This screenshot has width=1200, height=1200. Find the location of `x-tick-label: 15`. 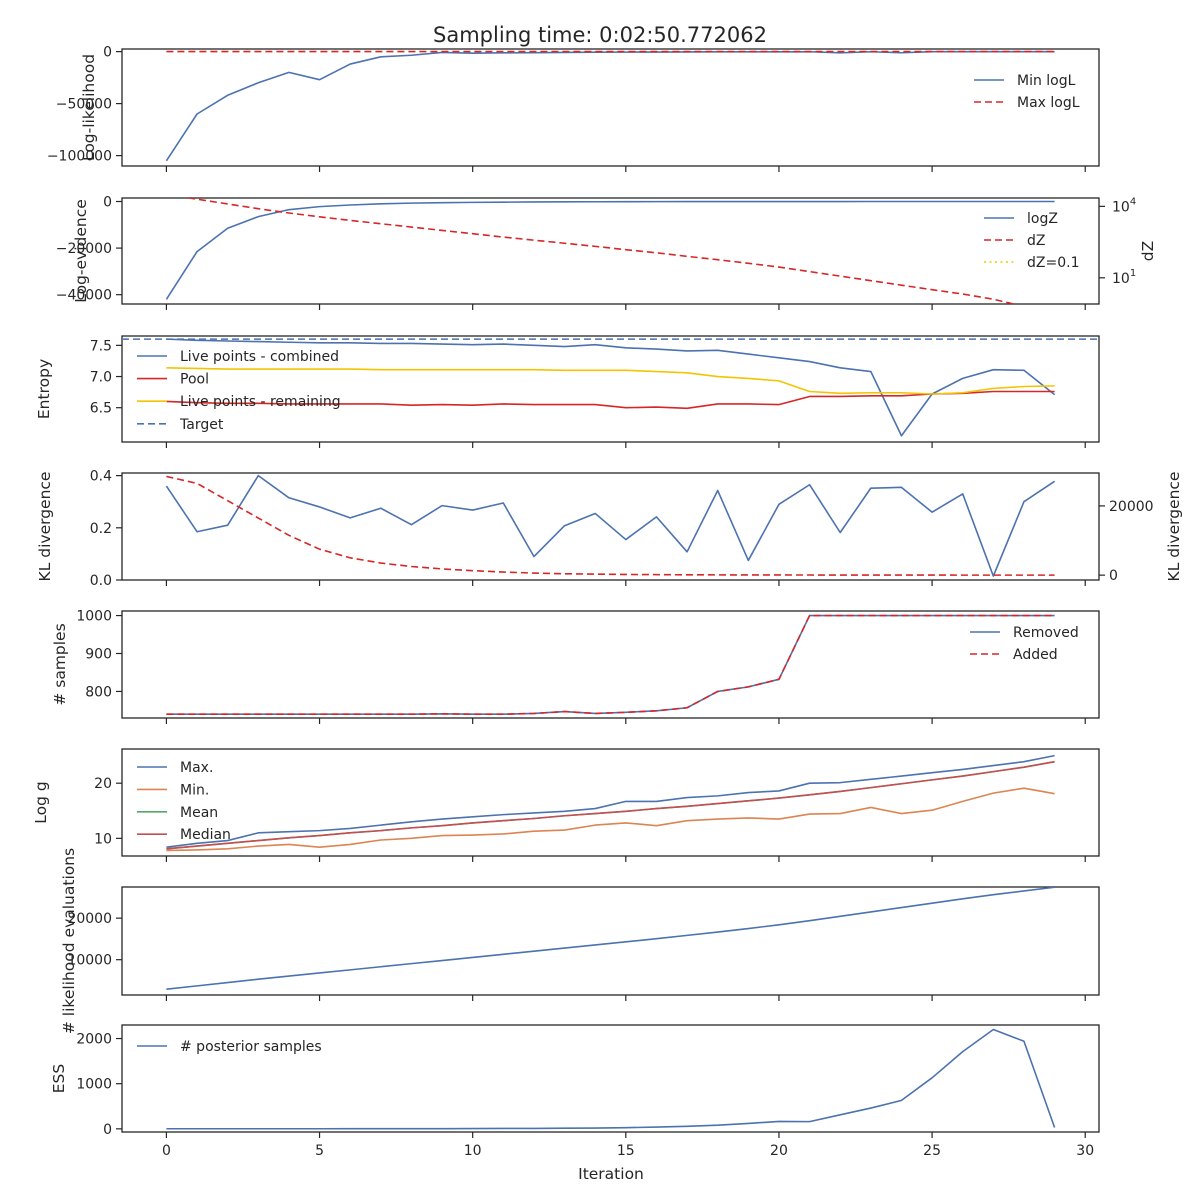

x-tick-label: 15 is located at coordinates (626, 1151).